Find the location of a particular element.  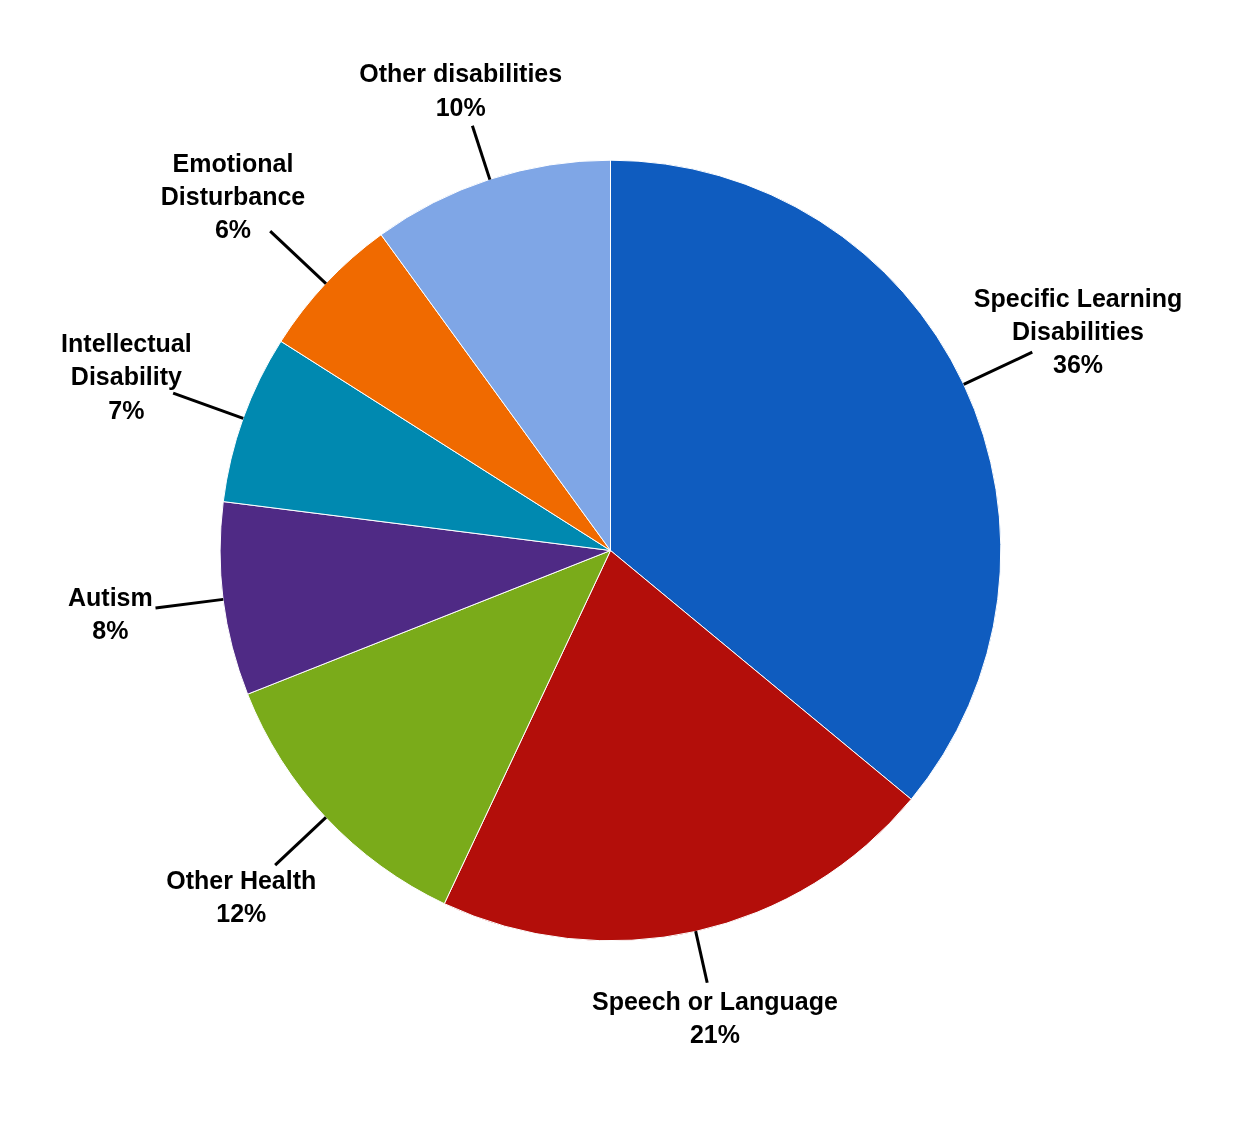

slice-label: Specific Learning Disabilities is located at coordinates (1078, 314).